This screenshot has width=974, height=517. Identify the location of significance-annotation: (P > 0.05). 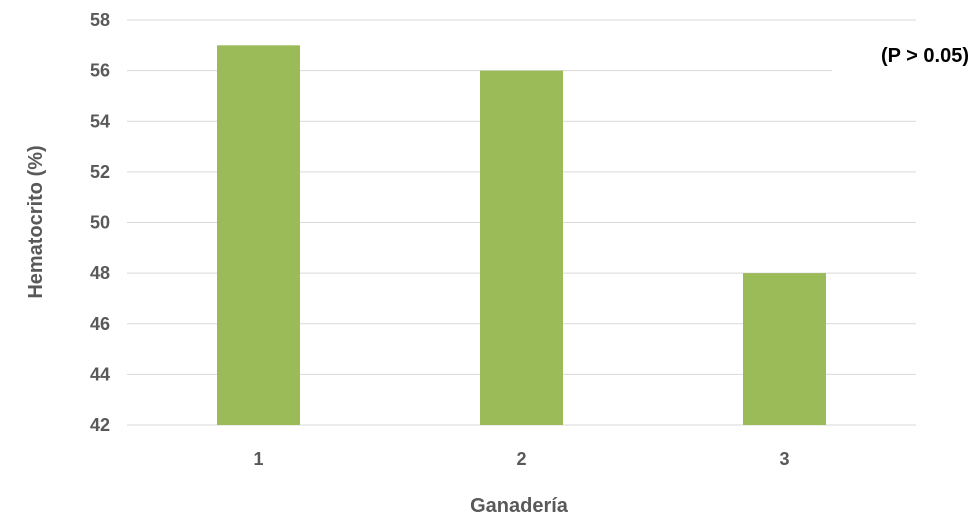
(925, 56).